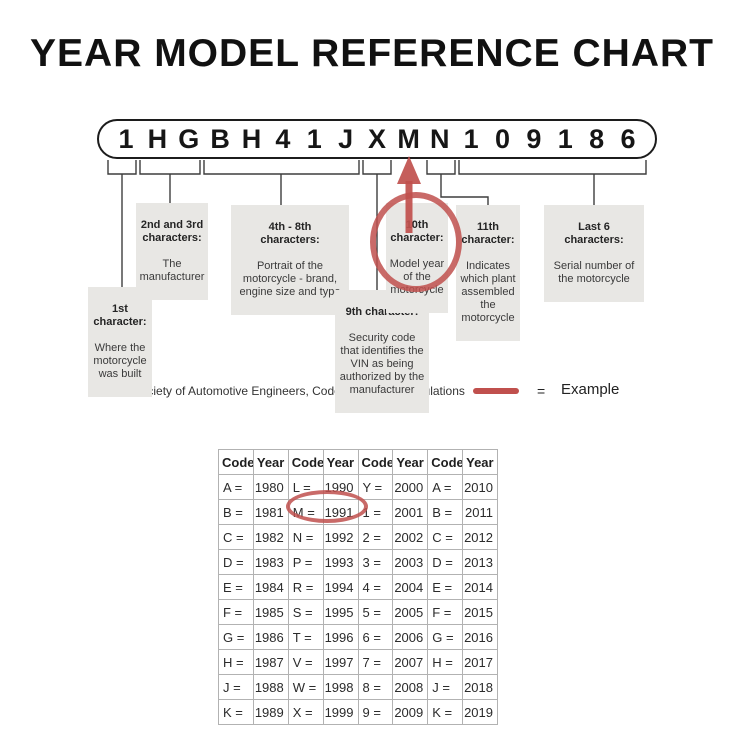  Describe the element at coordinates (270, 687) in the screenshot. I see `year-cell: 1988` at that location.